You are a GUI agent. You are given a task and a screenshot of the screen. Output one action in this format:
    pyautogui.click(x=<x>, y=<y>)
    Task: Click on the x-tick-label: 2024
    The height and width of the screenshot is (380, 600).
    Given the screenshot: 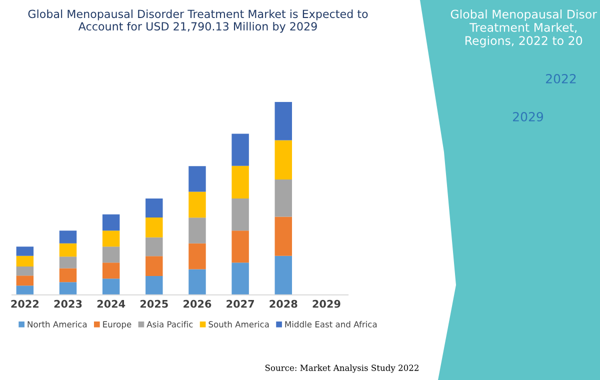 What is the action you would take?
    pyautogui.click(x=111, y=304)
    